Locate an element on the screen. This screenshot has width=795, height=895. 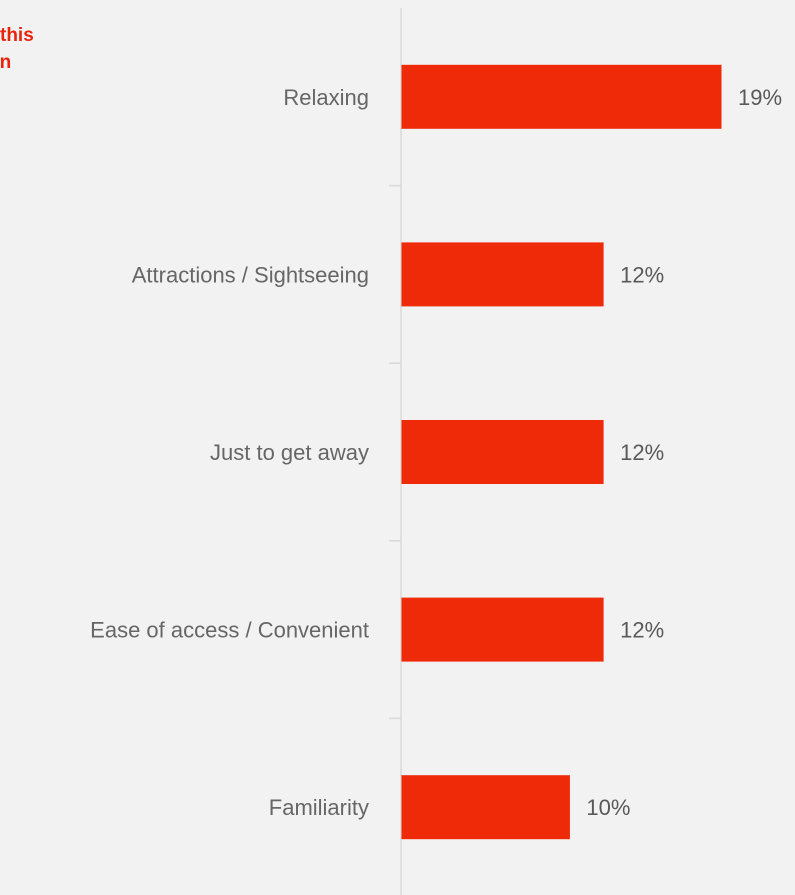
category-label: Relaxing is located at coordinates (326, 97).